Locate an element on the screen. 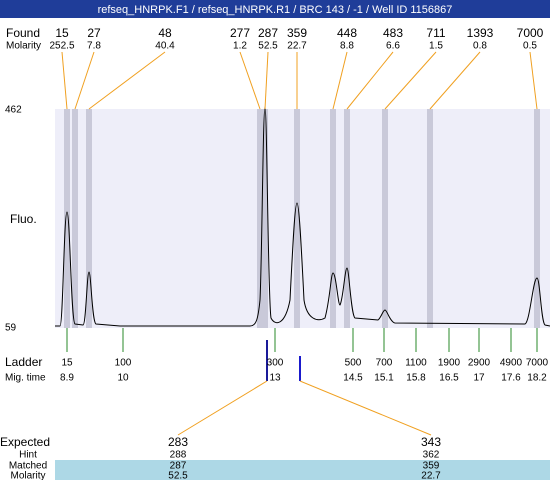  ladder-size: 1100 is located at coordinates (416, 363).